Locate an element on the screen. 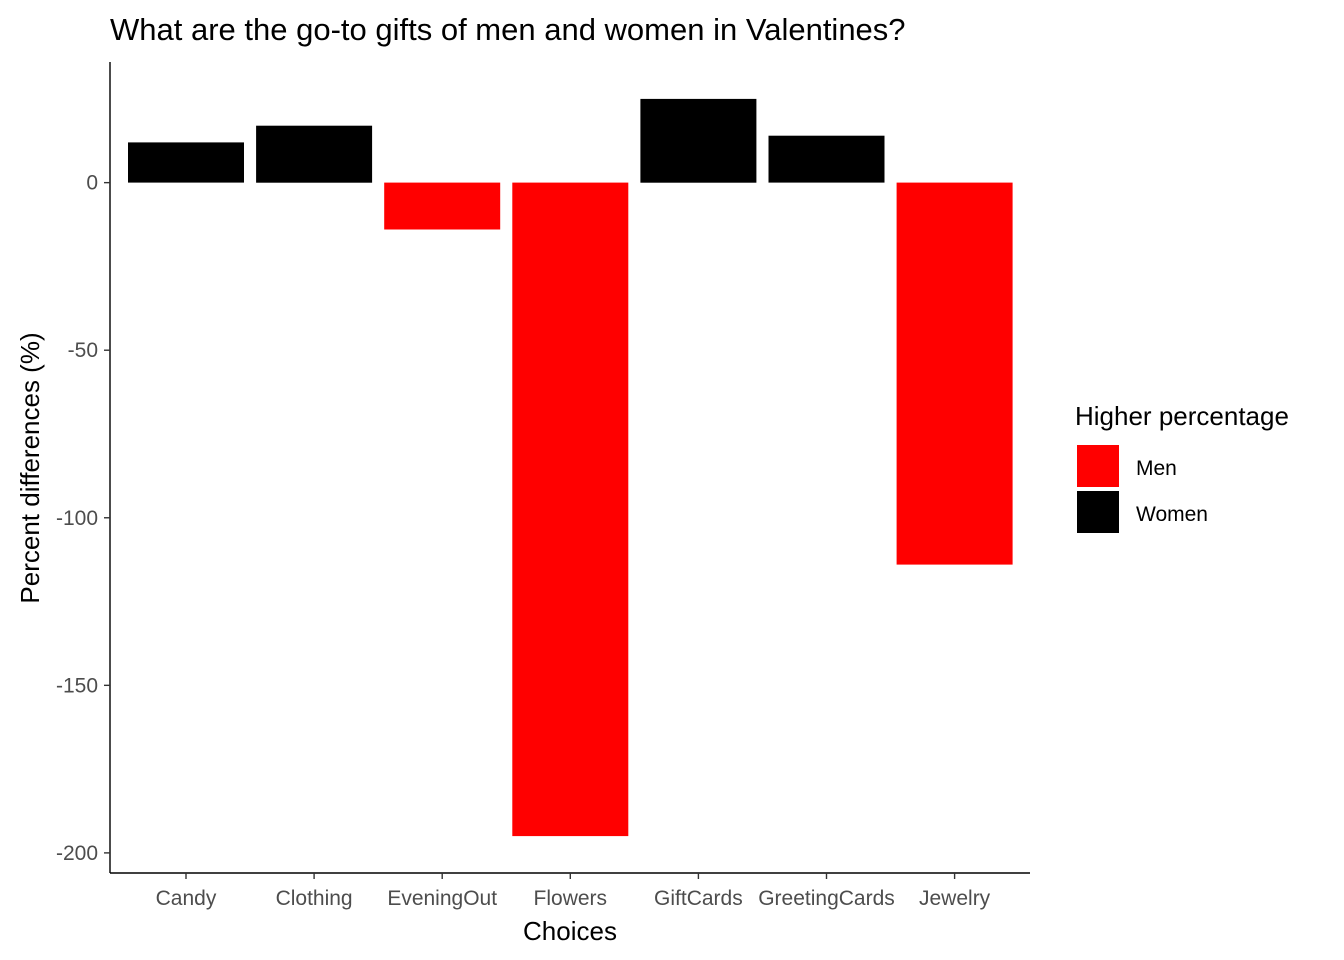 This screenshot has width=1344, height=960. y-tick-label: 0 is located at coordinates (92, 183).